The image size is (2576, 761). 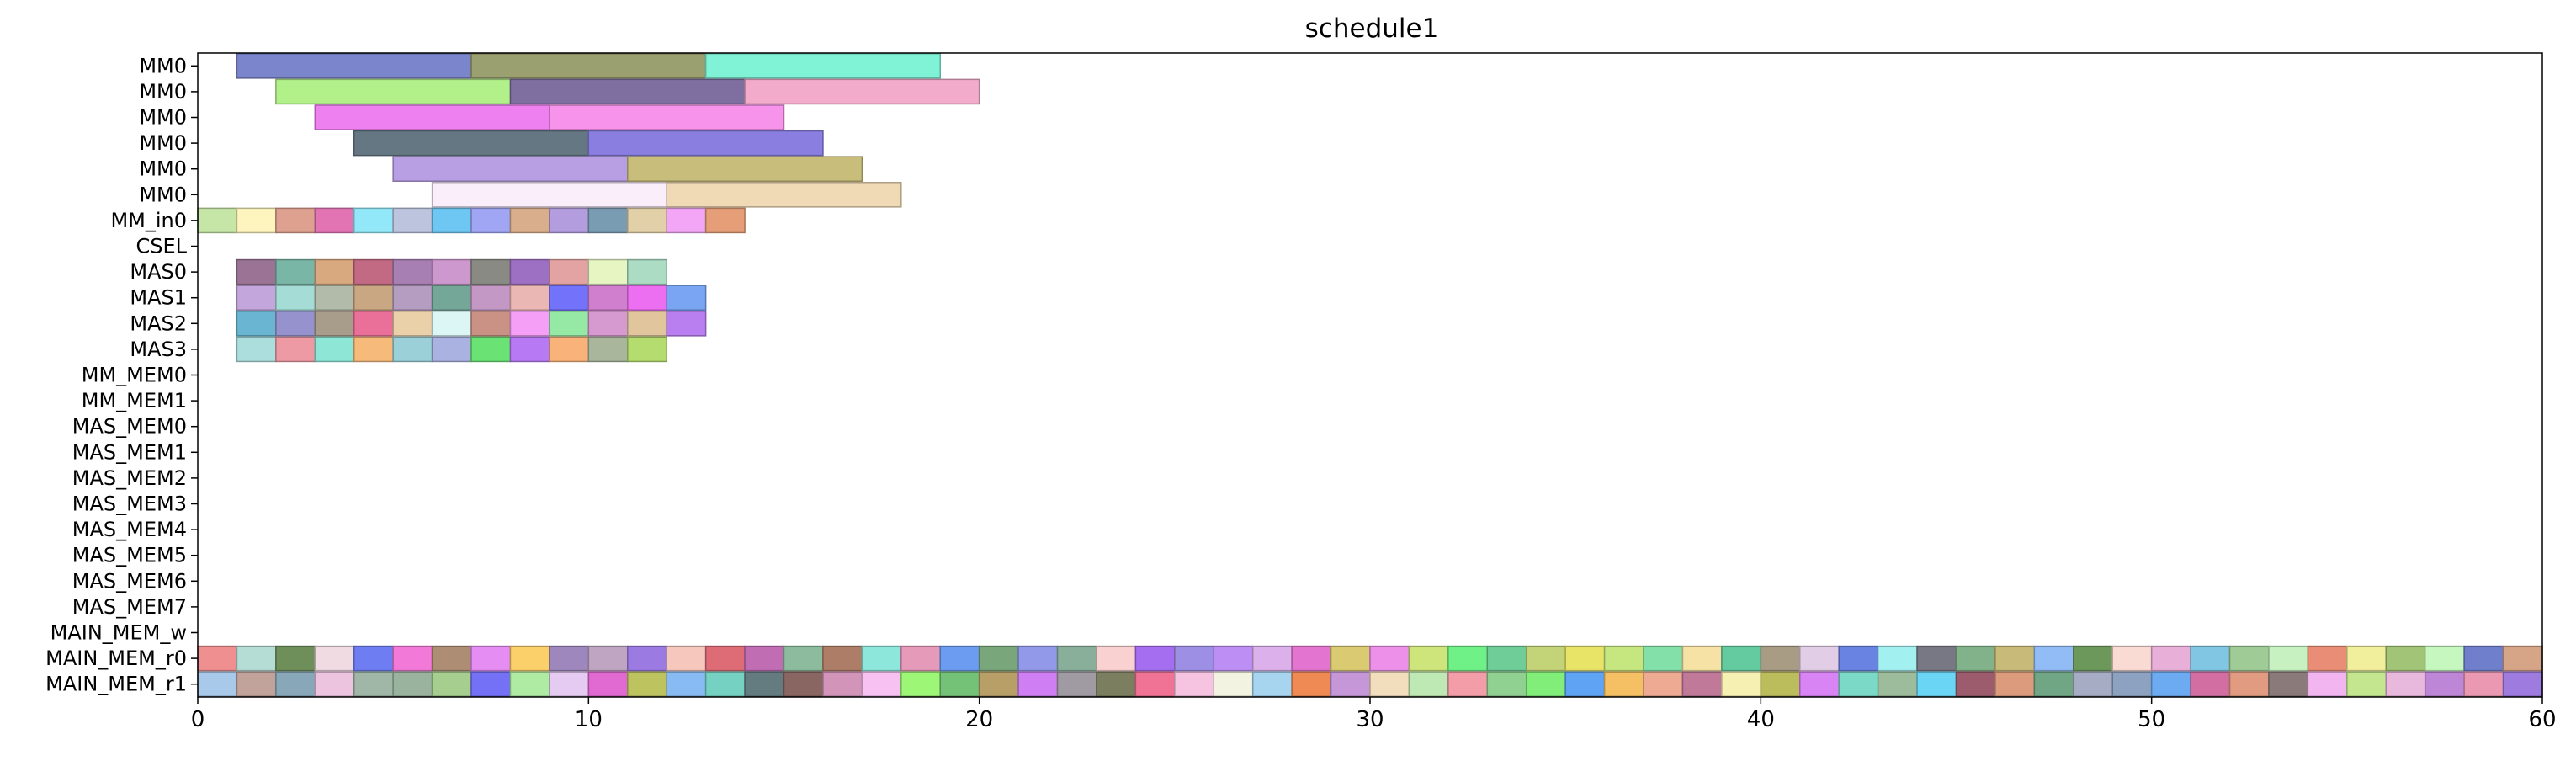 I want to click on x-tick-label: 40, so click(x=1761, y=720).